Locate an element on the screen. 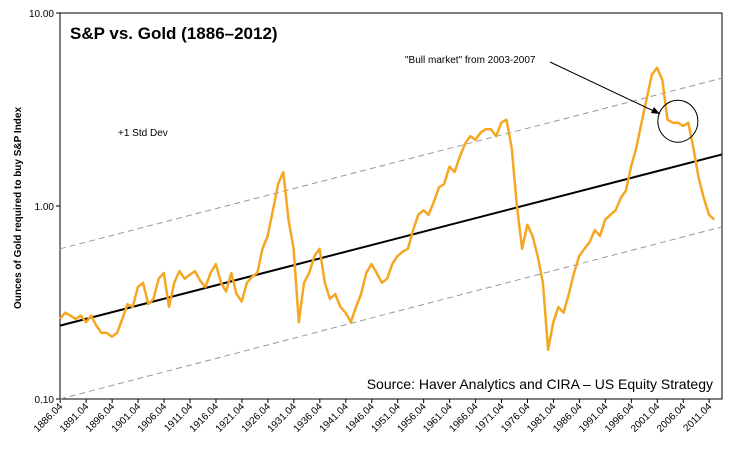  y-tick-label: 10.00 is located at coordinates (41, 14).